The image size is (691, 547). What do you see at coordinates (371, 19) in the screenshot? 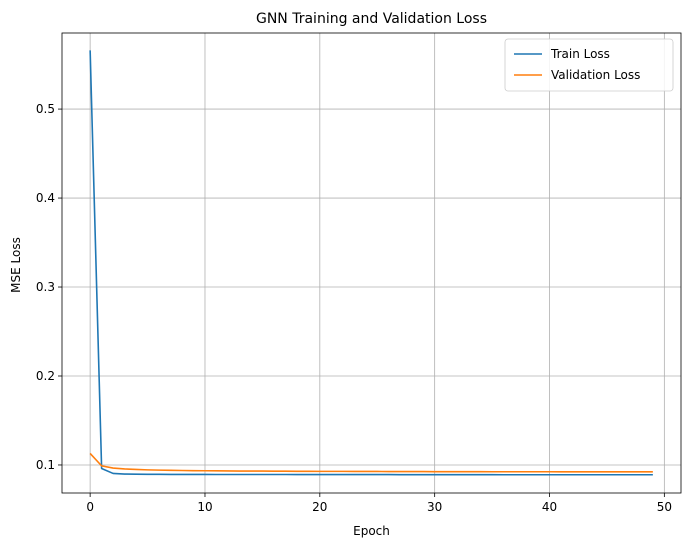
I see `chart-title: GNN Training and Validation Loss` at bounding box center [371, 19].